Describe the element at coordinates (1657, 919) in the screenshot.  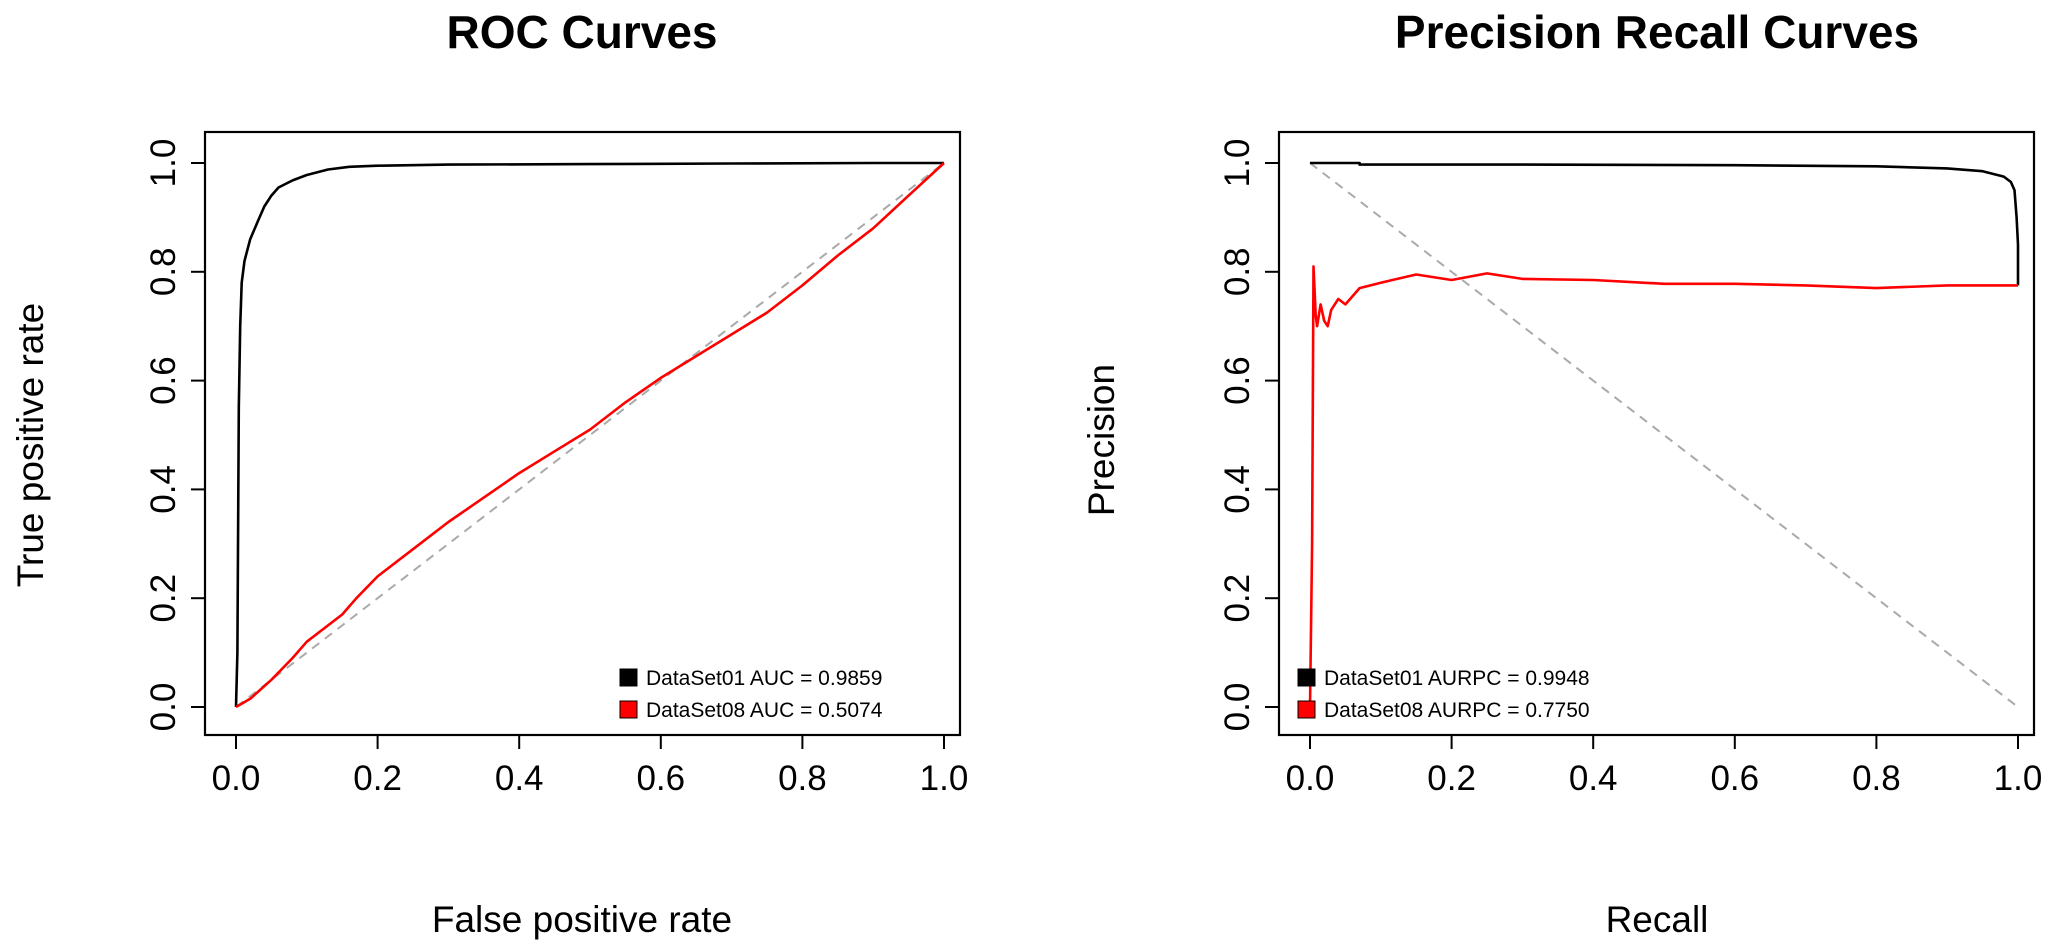
I see `pr-x-axis-label: Recall` at that location.